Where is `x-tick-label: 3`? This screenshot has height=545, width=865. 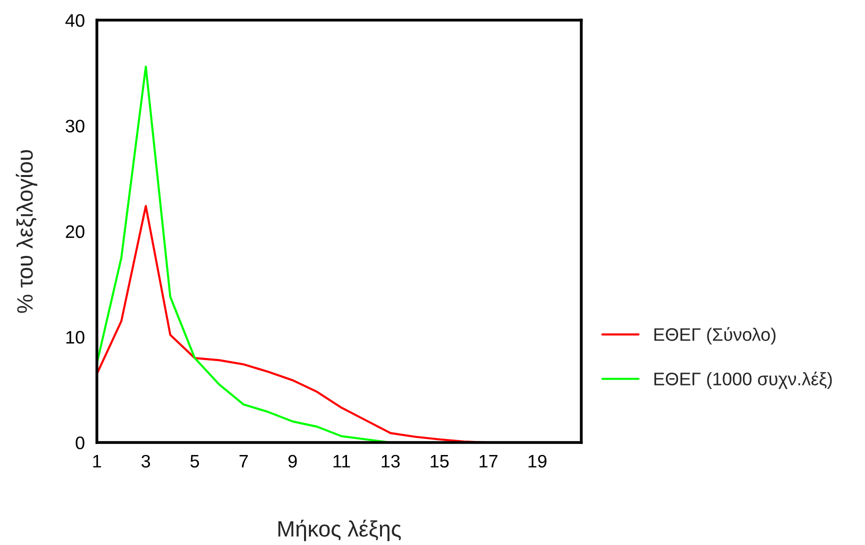 x-tick-label: 3 is located at coordinates (145, 461).